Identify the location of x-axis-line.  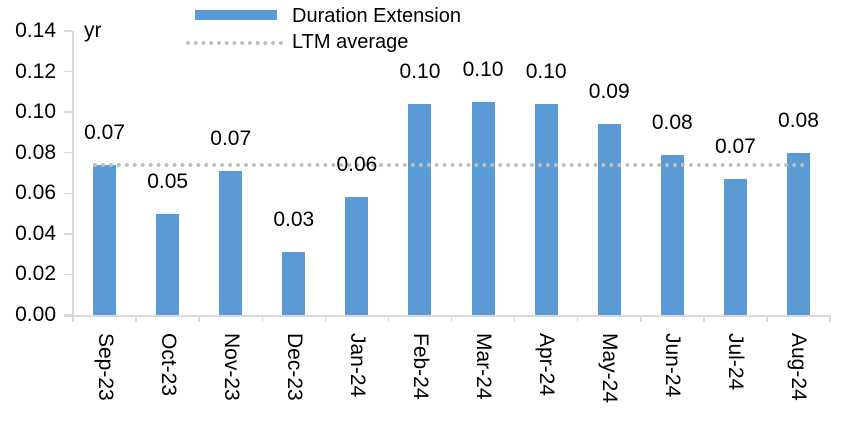
(447, 315).